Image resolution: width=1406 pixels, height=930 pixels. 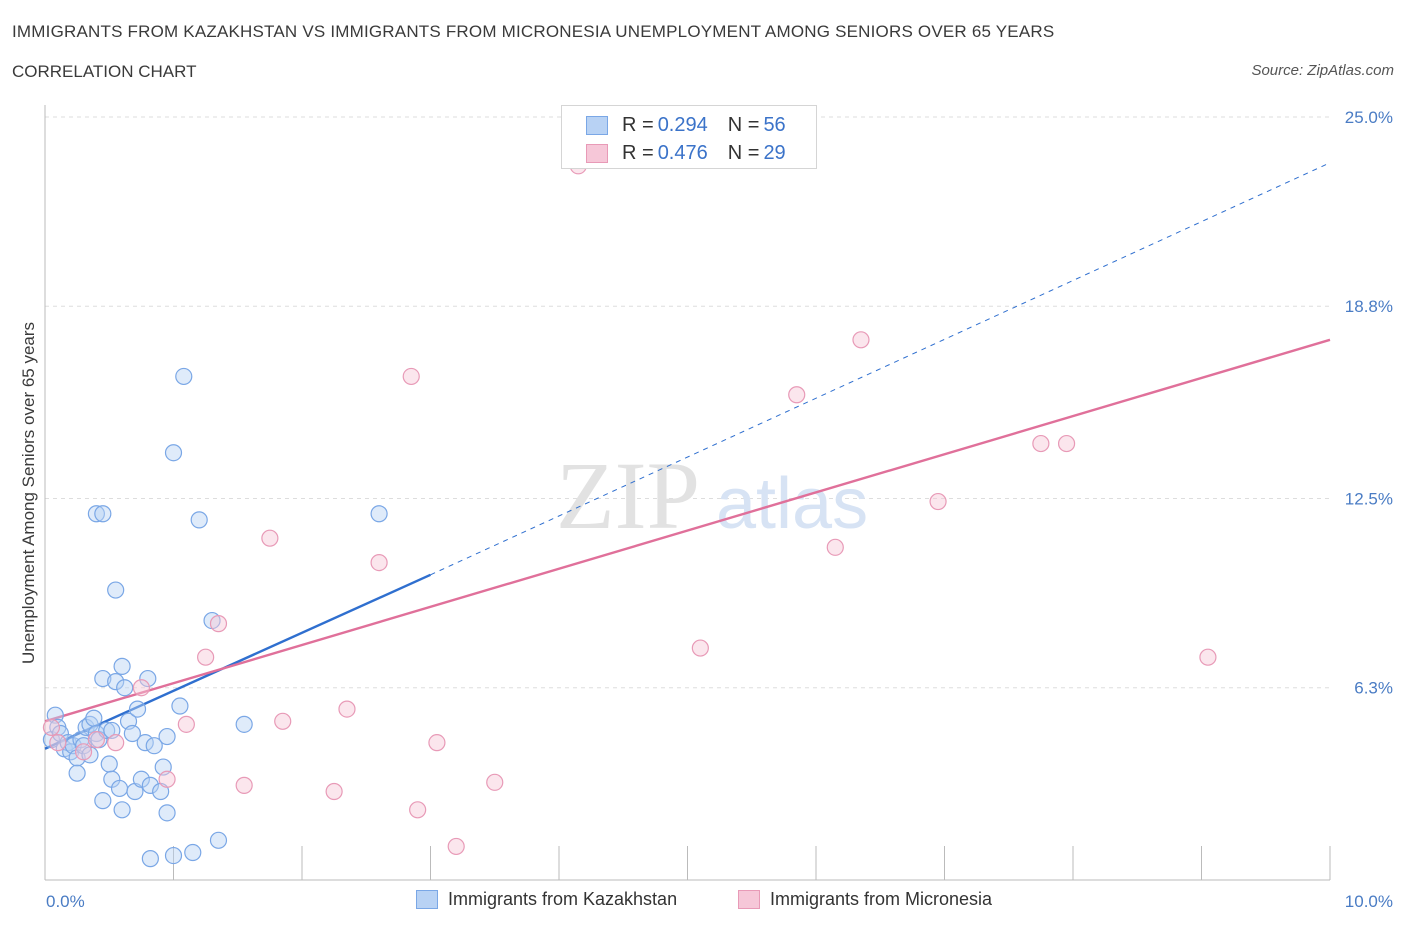 I want to click on bottom-legend-label-kazakhstan: Immigrants from Kazakhstan, so click(x=563, y=899).